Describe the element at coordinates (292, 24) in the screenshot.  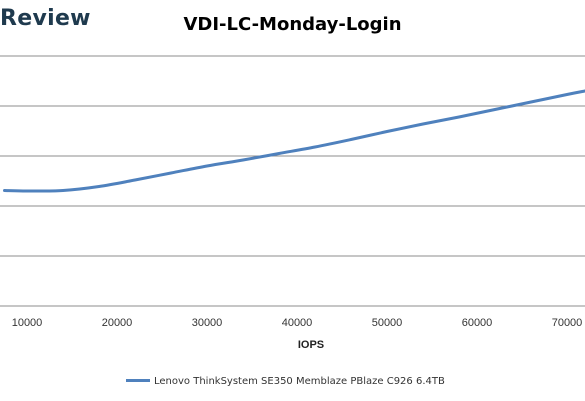
I see `chart-title: VDI-LC-Monday-Login` at that location.